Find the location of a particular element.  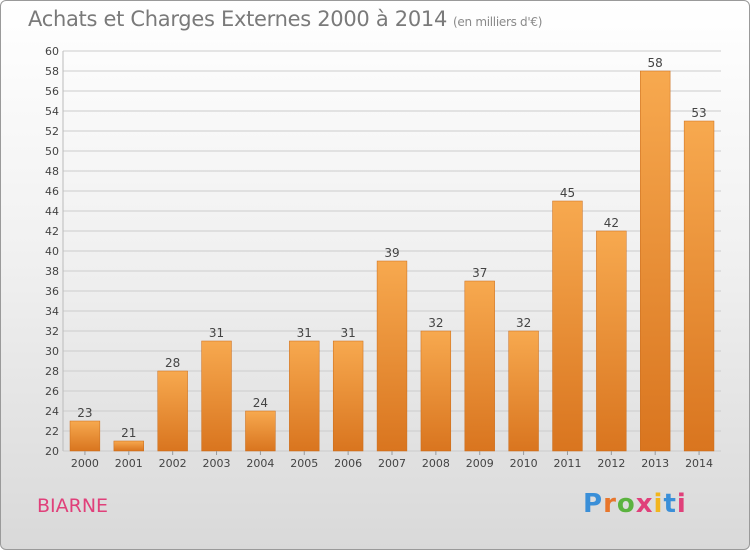

y-tick-label: 22 is located at coordinates (52, 431).